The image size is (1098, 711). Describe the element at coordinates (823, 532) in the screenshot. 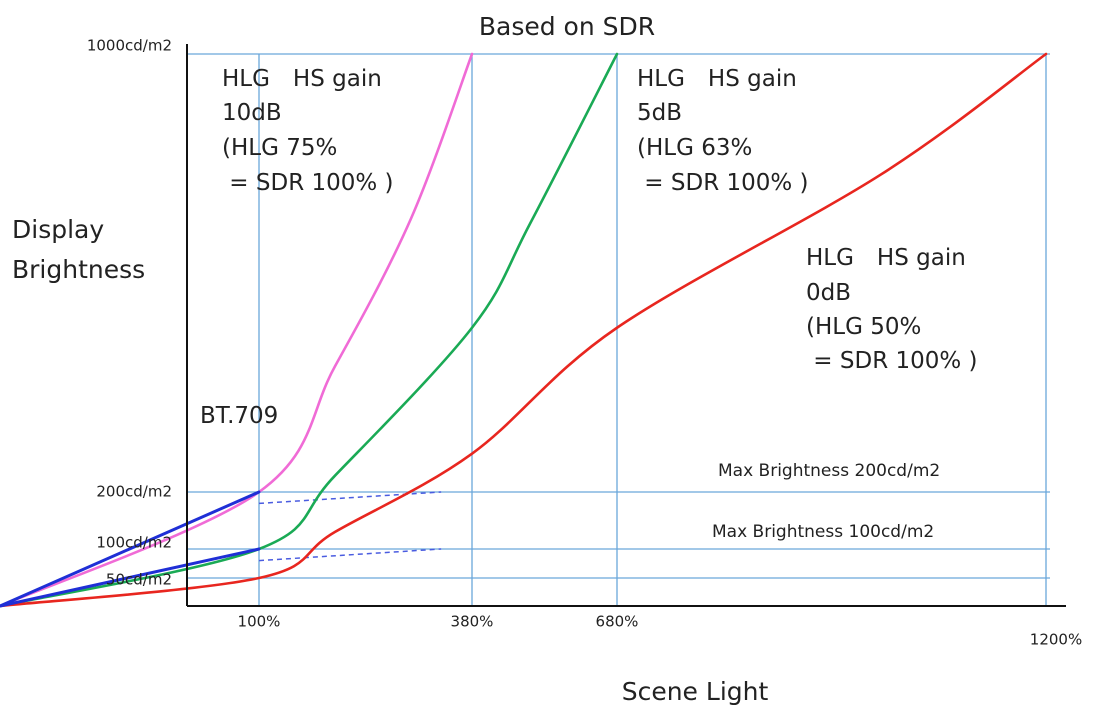

I see `max-brightness-100-label: Max Brightness 100cd/m2` at that location.